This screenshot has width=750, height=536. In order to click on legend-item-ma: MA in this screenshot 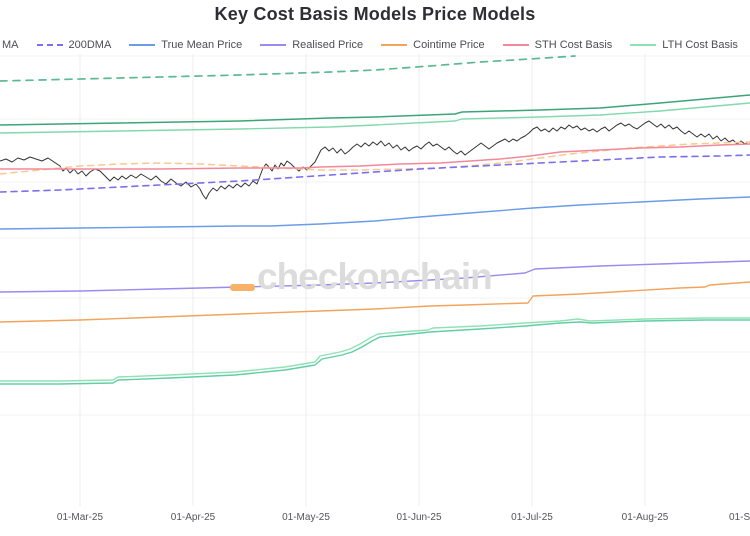, I will do `click(10, 45)`.